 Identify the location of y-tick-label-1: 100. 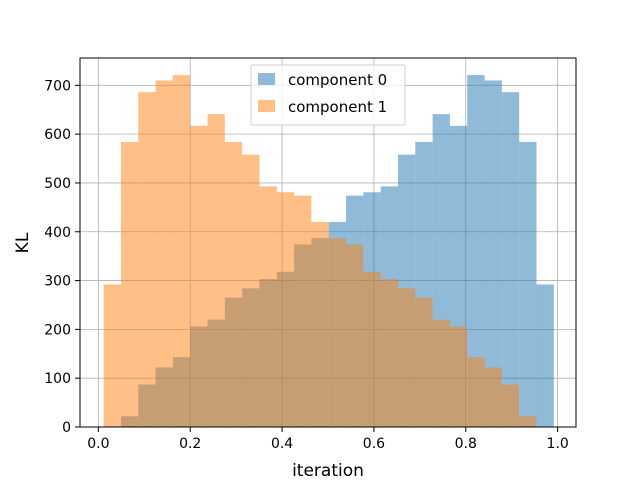
(57, 379).